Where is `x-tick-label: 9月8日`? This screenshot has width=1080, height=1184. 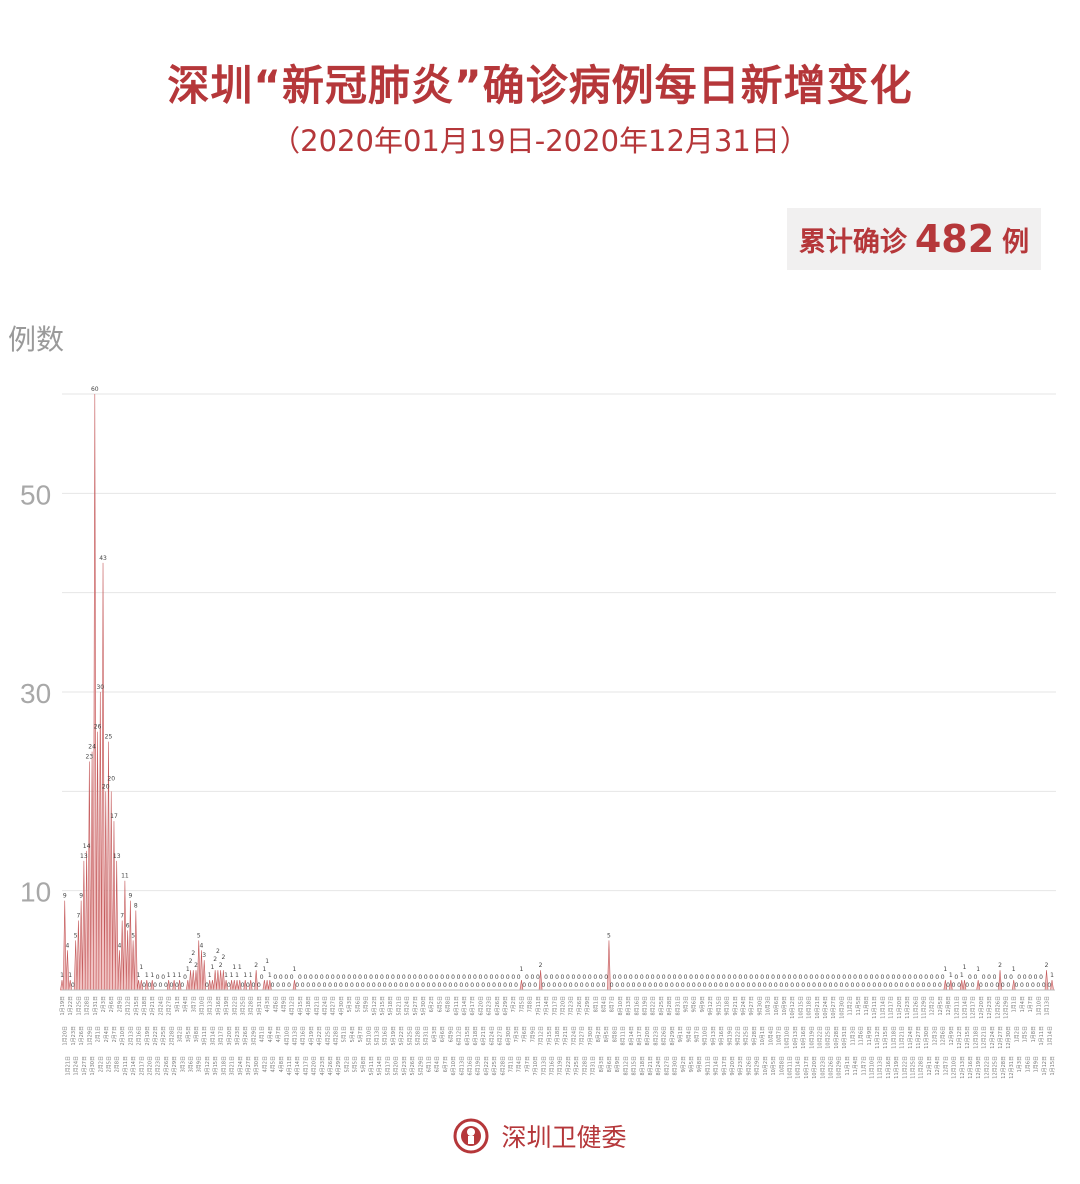
x-tick-label: 9月8日 is located at coordinates (700, 1064).